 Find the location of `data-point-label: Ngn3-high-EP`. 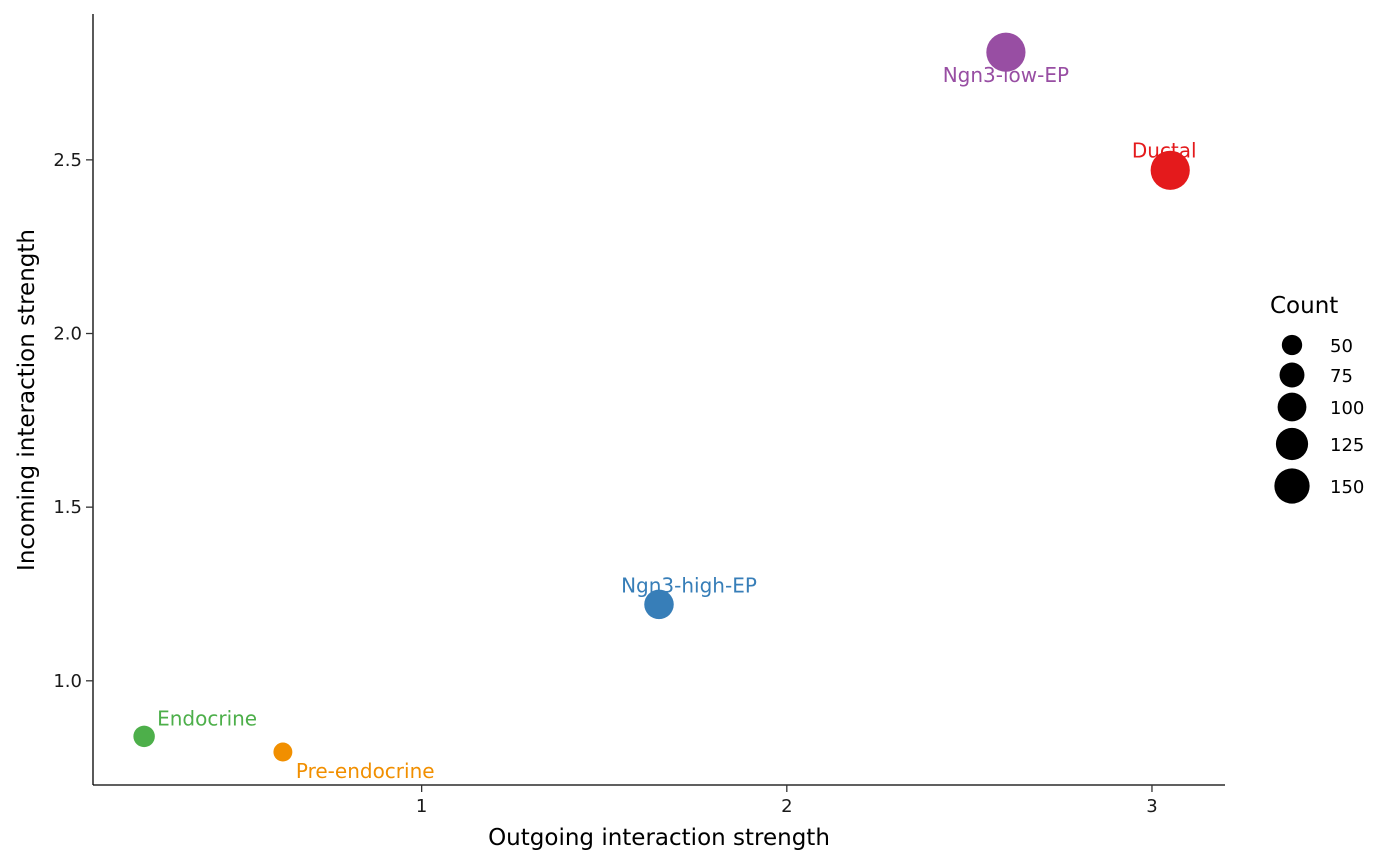

data-point-label: Ngn3-high-EP is located at coordinates (689, 585).